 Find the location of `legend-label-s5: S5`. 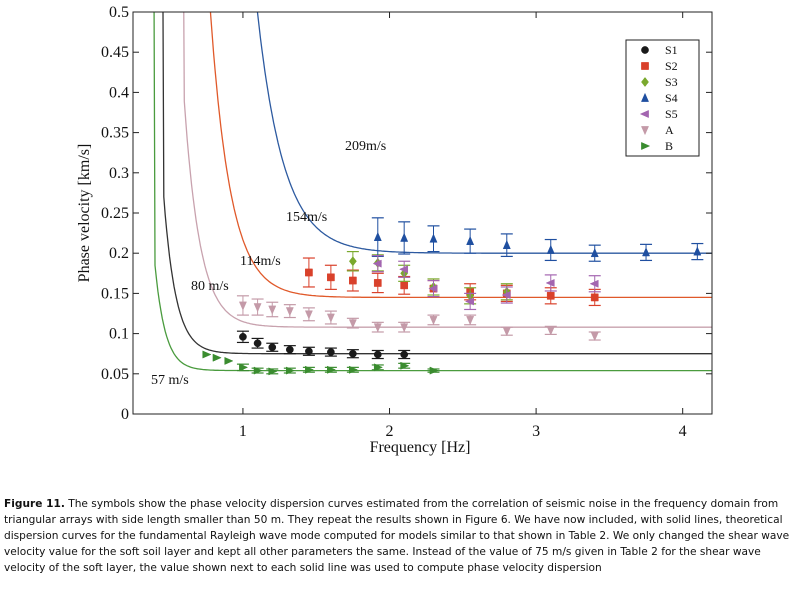

legend-label-s5: S5 is located at coordinates (671, 114).